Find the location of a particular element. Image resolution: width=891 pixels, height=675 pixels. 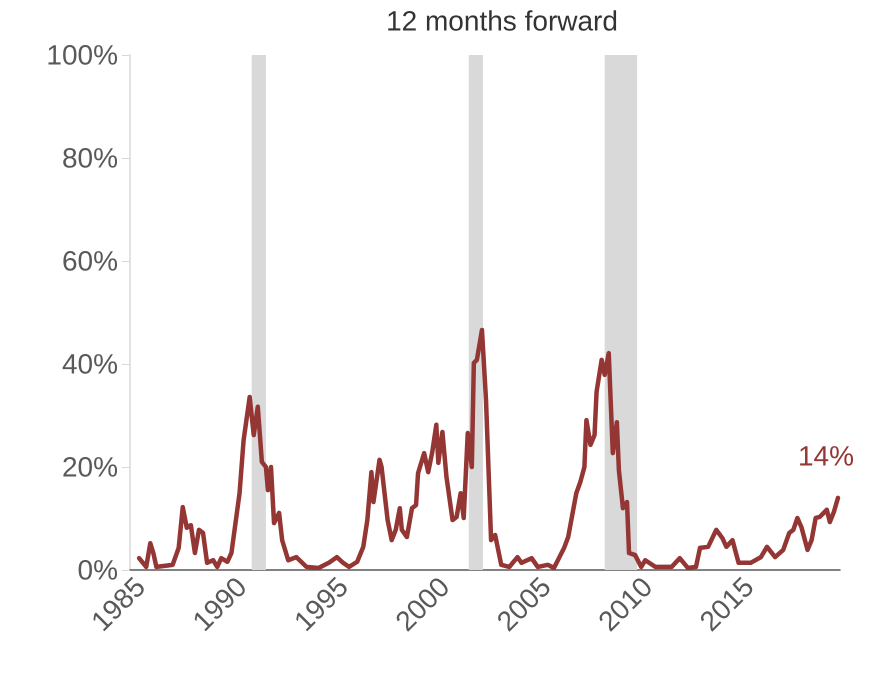

y-tick-label: 60% is located at coordinates (90, 261).